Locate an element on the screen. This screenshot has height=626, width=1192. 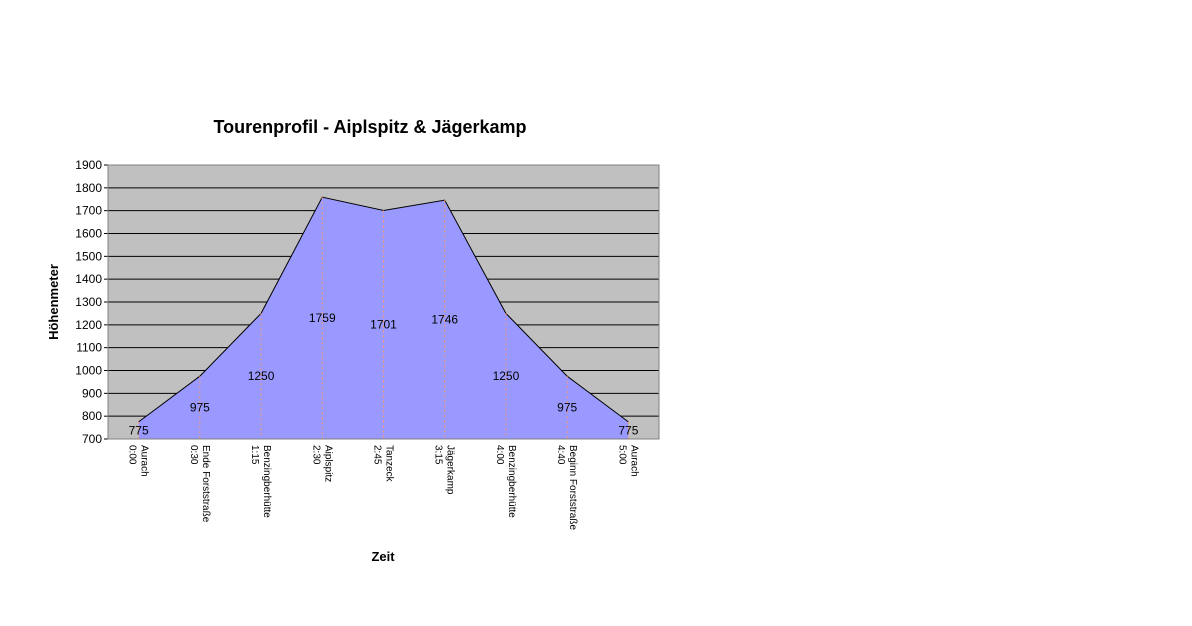
x-category-name: Jägerkamp is located at coordinates (450, 470).